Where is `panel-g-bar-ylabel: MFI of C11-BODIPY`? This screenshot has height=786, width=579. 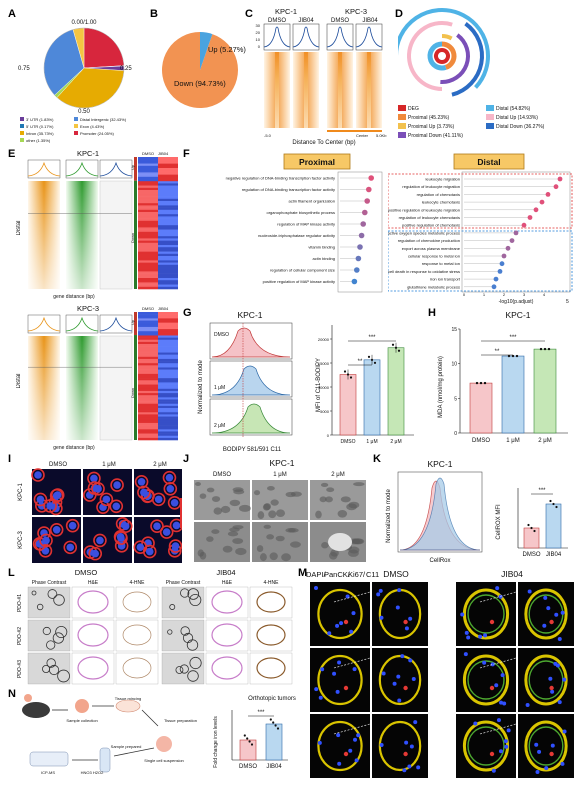 panel-g-bar-ylabel: MFI of C11-BODIPY is located at coordinates (319, 385).